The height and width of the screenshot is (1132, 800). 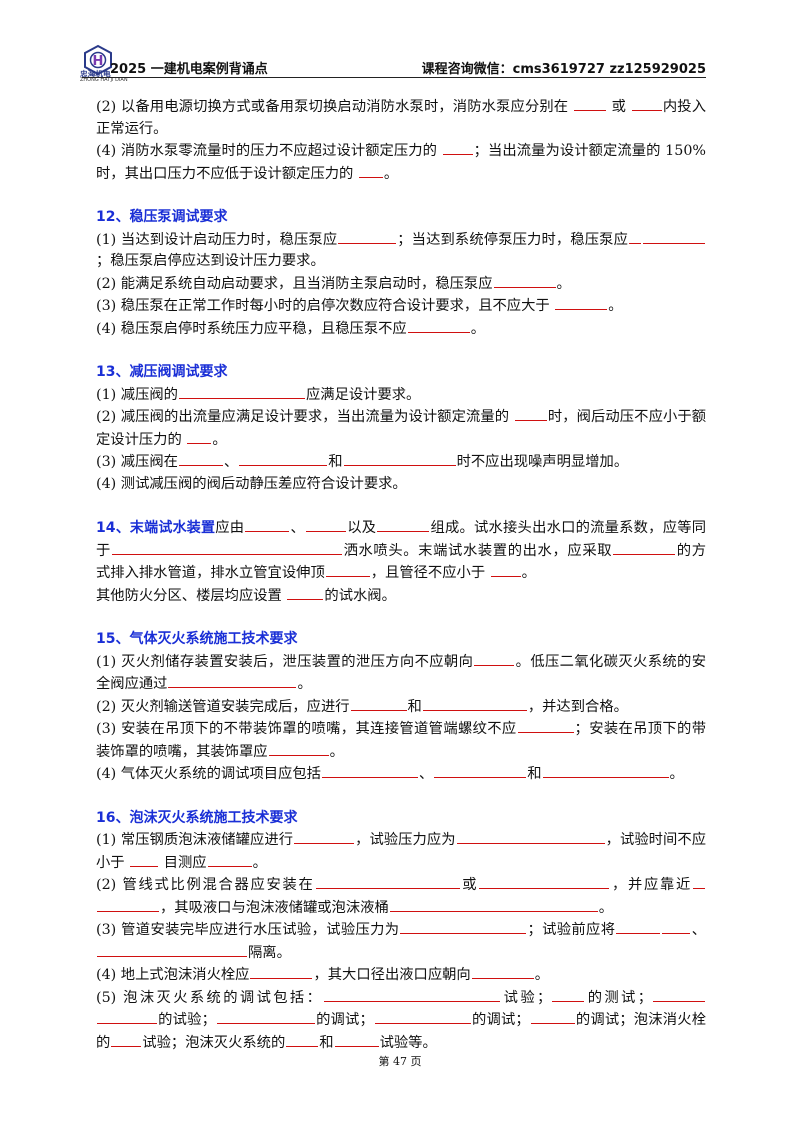 I want to click on s16-item-3: (3) 管道安装完毕应进行水压试验，试验压力为 ；试验前应将 、隔离。, so click(x=401, y=941).